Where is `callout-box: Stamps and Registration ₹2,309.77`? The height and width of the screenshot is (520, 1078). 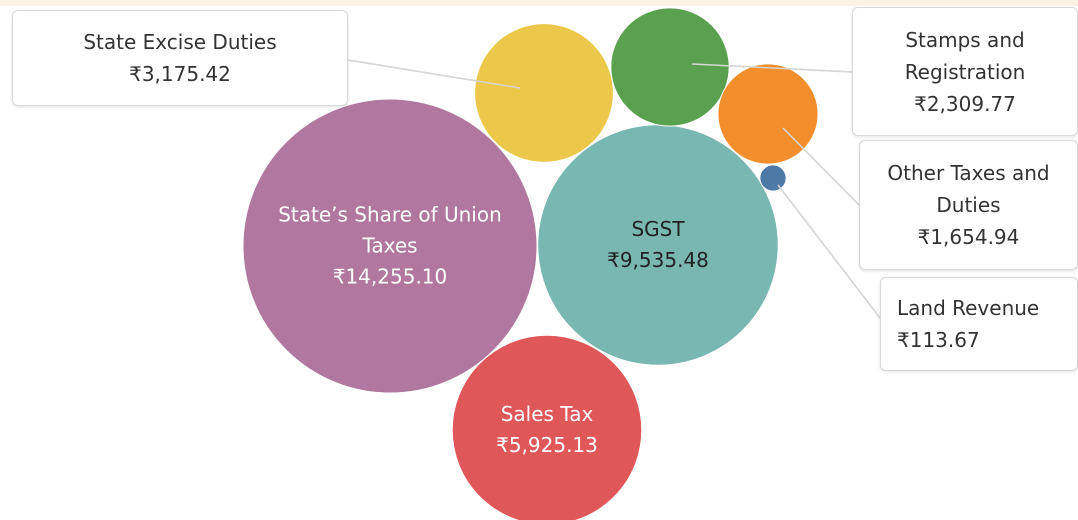
callout-box: Stamps and Registration ₹2,309.77 is located at coordinates (965, 71).